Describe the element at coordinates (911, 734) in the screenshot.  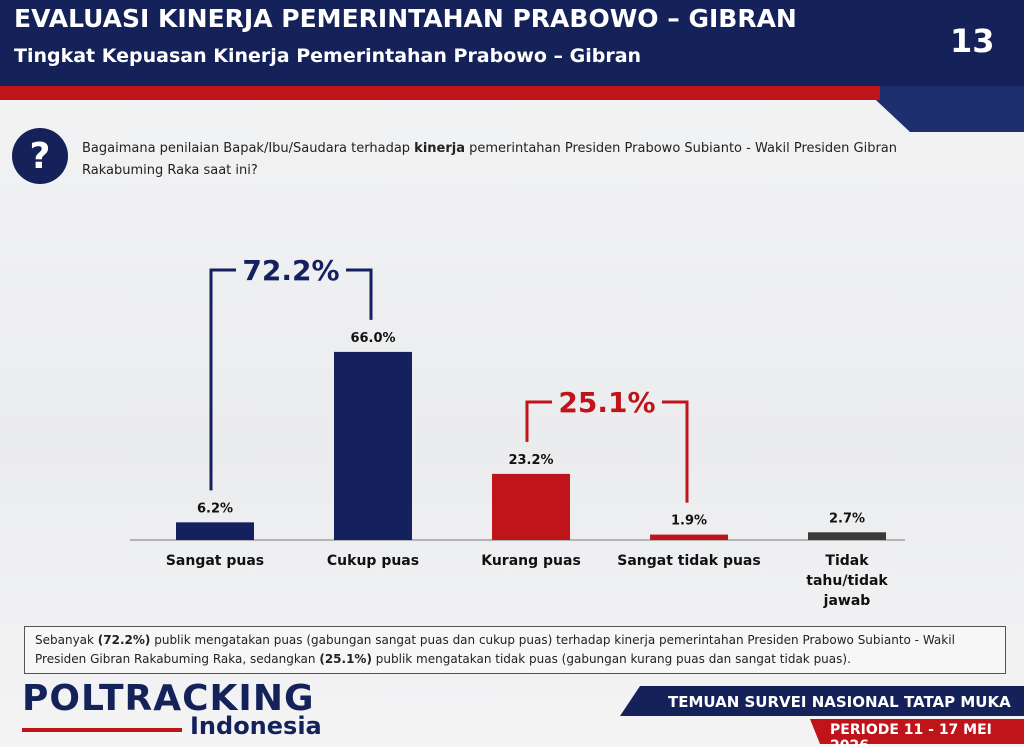
I see `footer-period: PERIODE 11 - 17 MEI 2026` at that location.